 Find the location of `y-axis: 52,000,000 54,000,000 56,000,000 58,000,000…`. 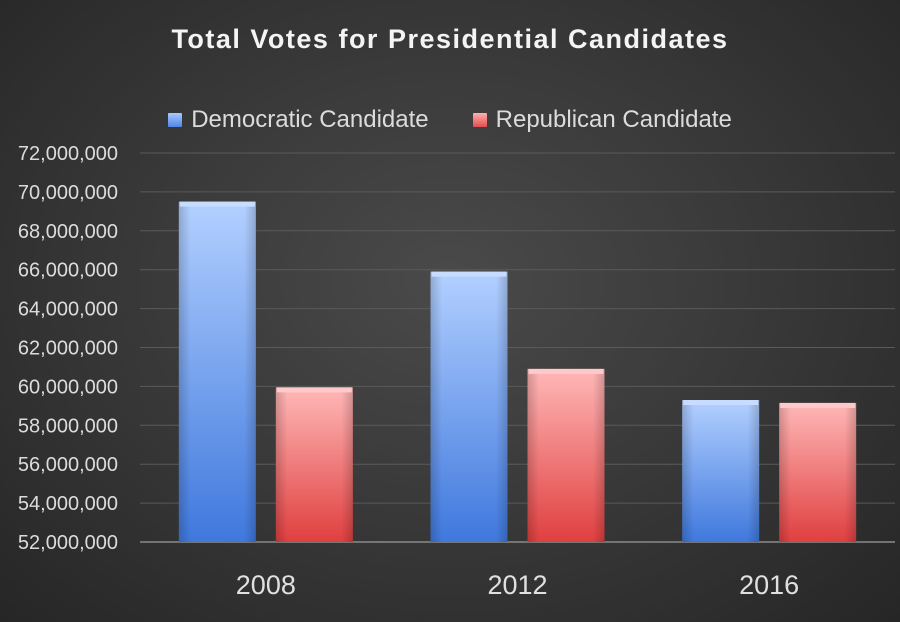

y-axis: 52,000,000 54,000,000 56,000,000 58,000,000… is located at coordinates (68, 348).